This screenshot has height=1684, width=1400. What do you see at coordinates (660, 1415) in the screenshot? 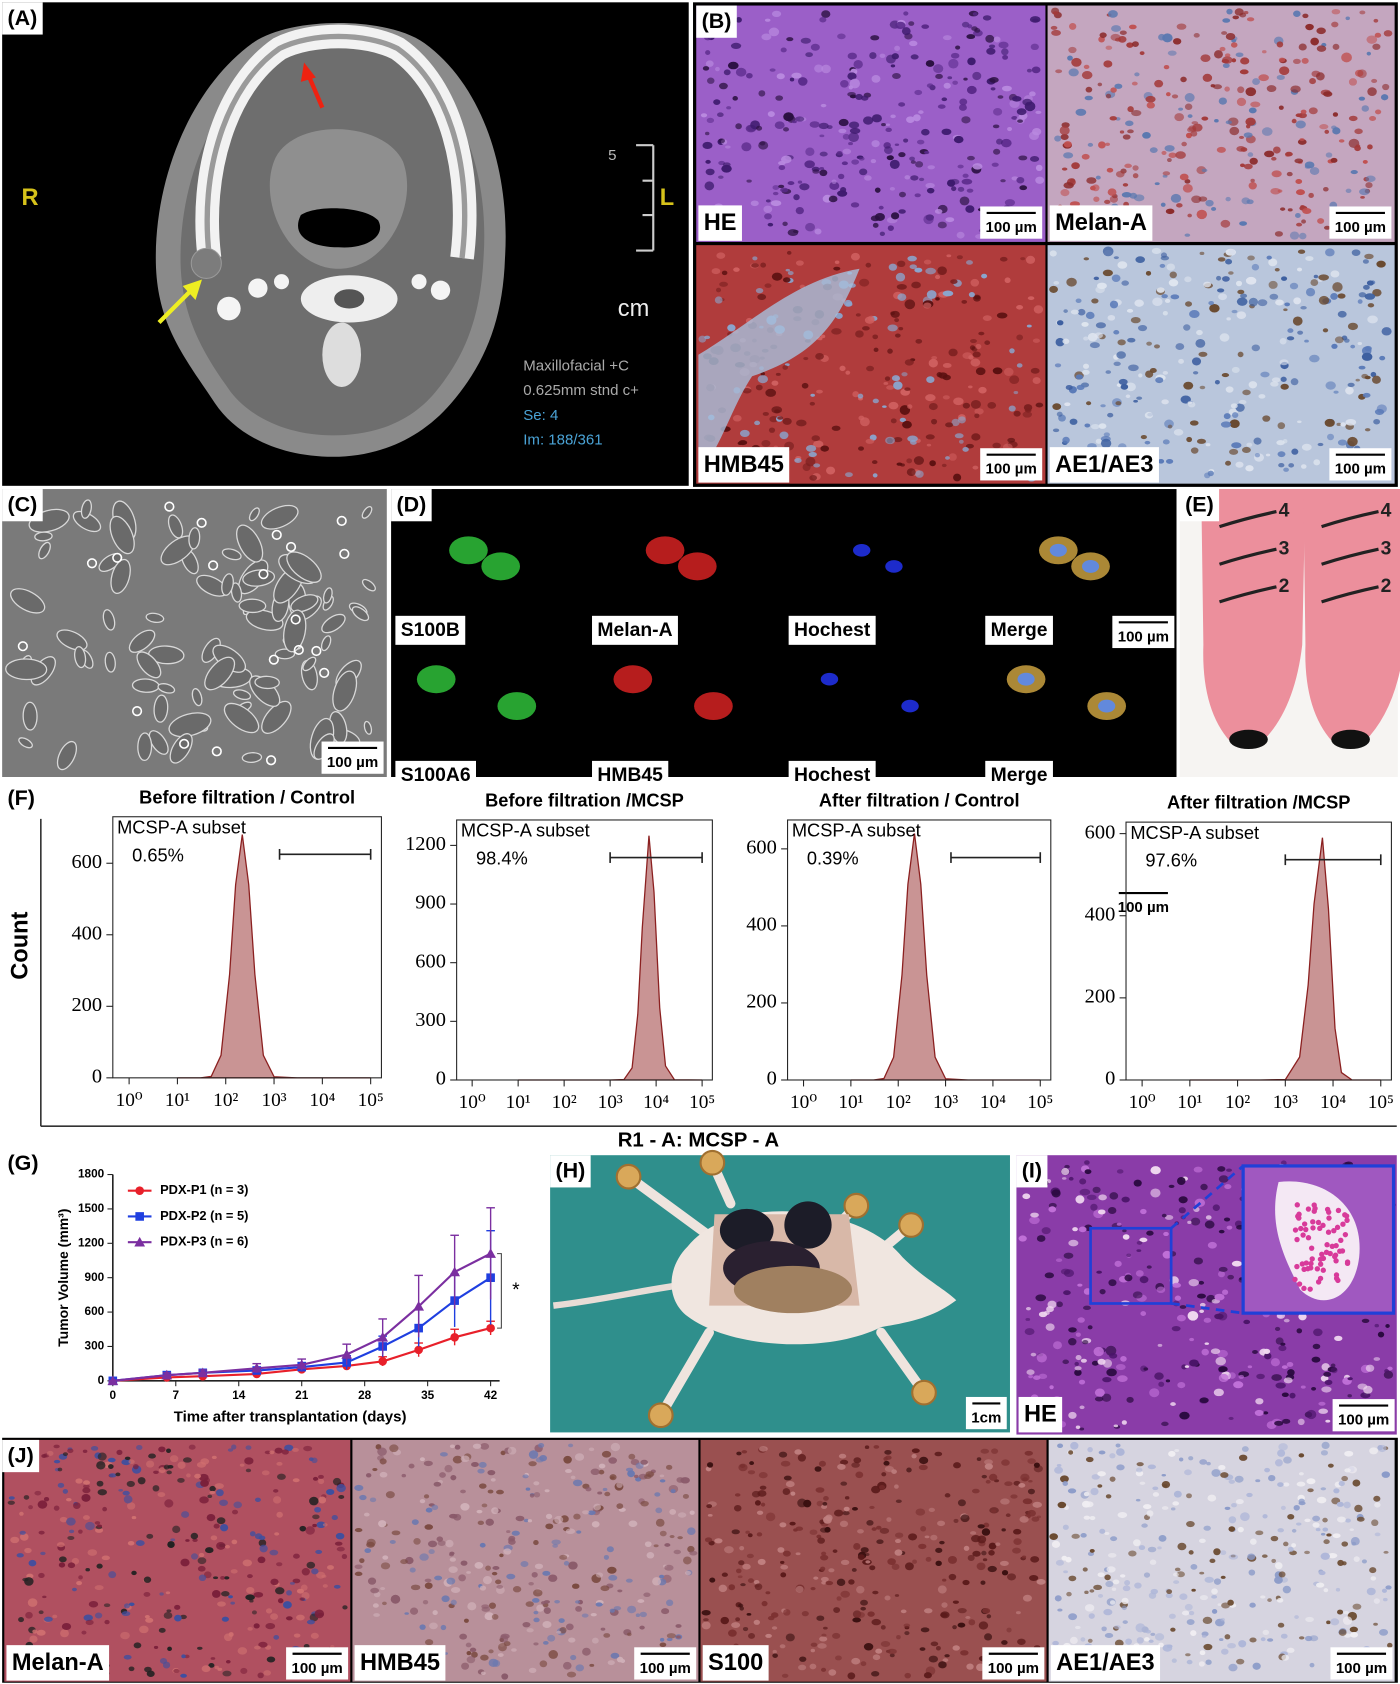
I see `pin` at bounding box center [660, 1415].